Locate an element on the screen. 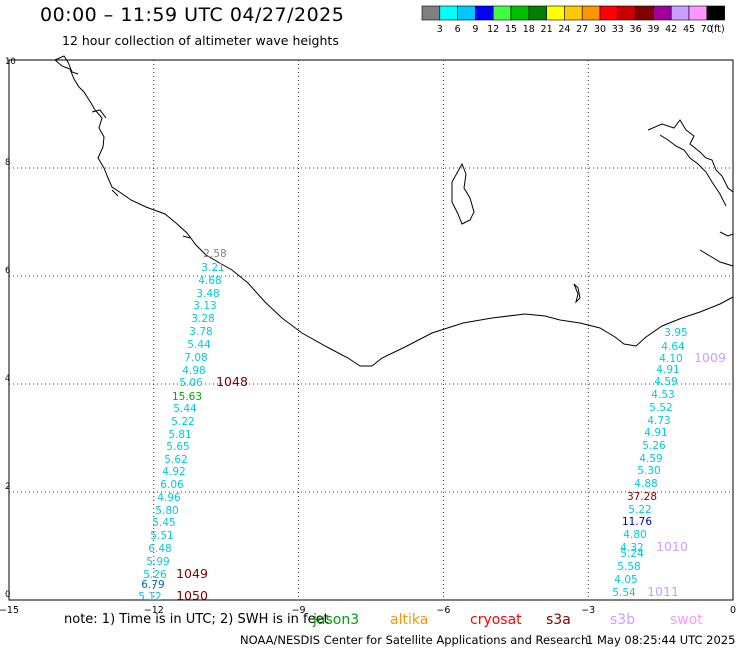 Image resolution: width=740 pixels, height=650 pixels. wave-height-label: 4.73 is located at coordinates (658, 421).